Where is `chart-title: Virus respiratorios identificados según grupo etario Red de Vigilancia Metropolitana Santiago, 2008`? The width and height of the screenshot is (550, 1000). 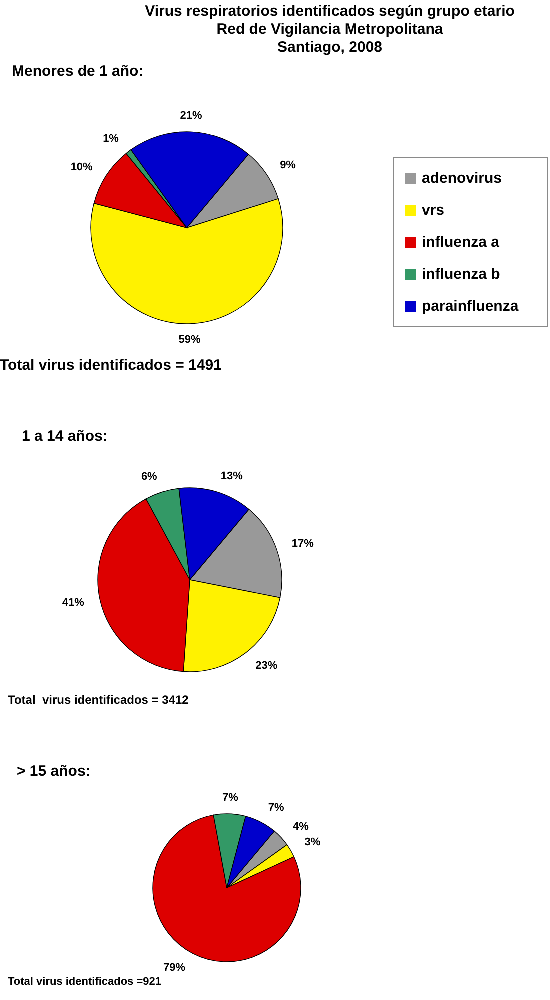 chart-title: Virus respiratorios identificados según grupo etario Red de Vigilancia Metropolitana Santiago, 2008 is located at coordinates (330, 30).